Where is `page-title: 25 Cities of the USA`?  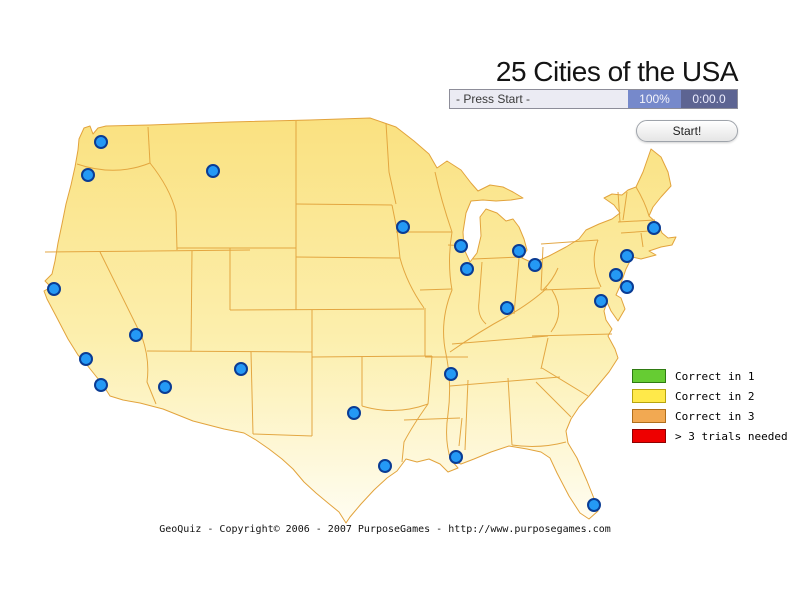 page-title: 25 Cities of the USA is located at coordinates (617, 71).